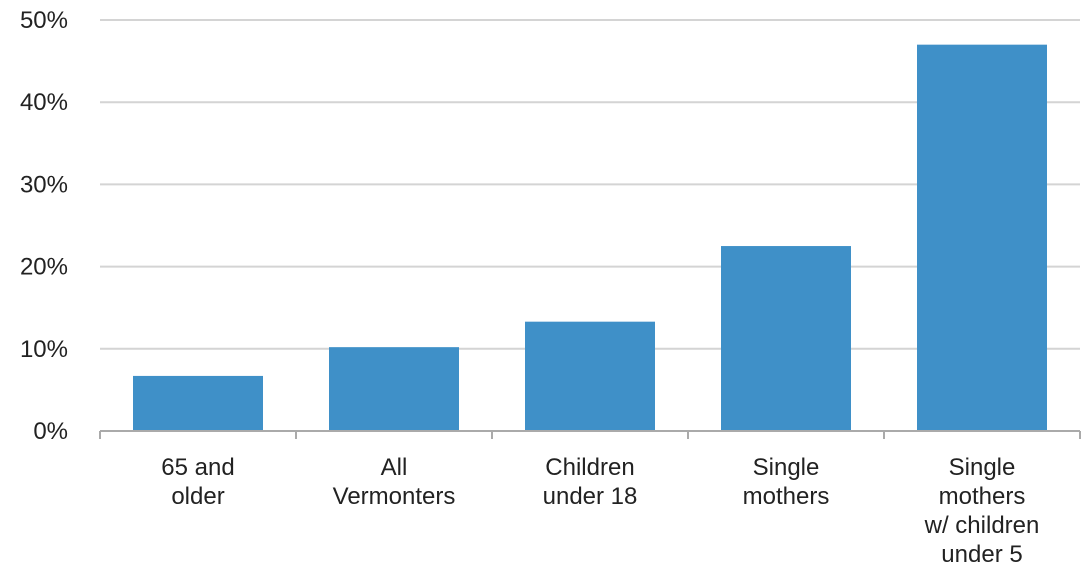 This screenshot has height=575, width=1083. I want to click on x-category-label: All Vermonters, so click(394, 482).